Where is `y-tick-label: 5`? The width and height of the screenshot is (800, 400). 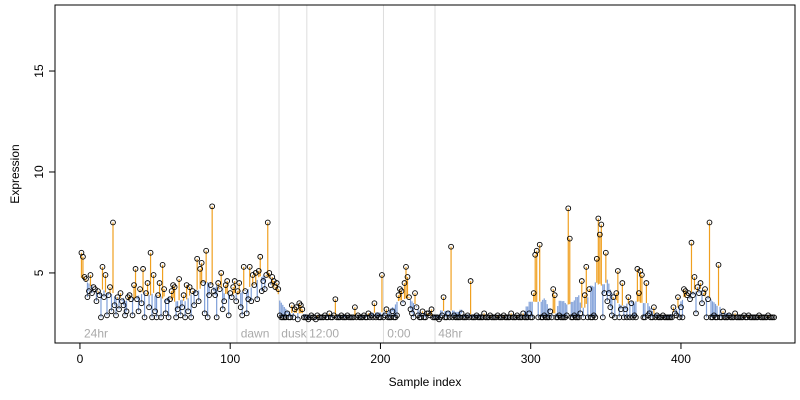
y-tick-label: 5 is located at coordinates (39, 272).